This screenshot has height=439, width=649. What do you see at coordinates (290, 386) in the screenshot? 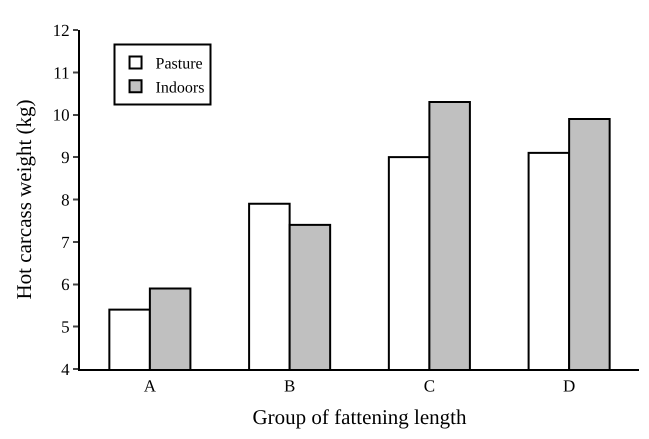
I see `x-tick-label: B` at bounding box center [290, 386].